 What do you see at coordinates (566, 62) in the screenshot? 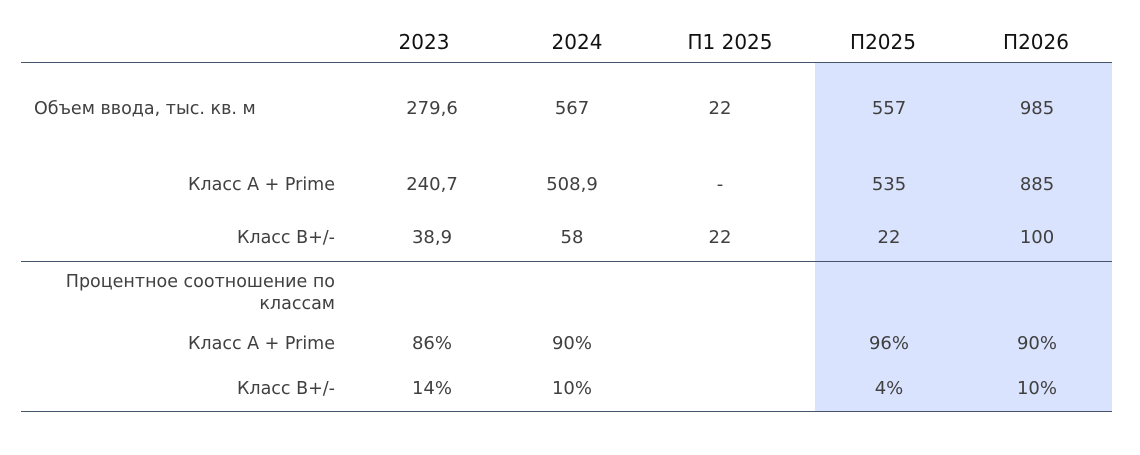
I see `header-rule` at bounding box center [566, 62].